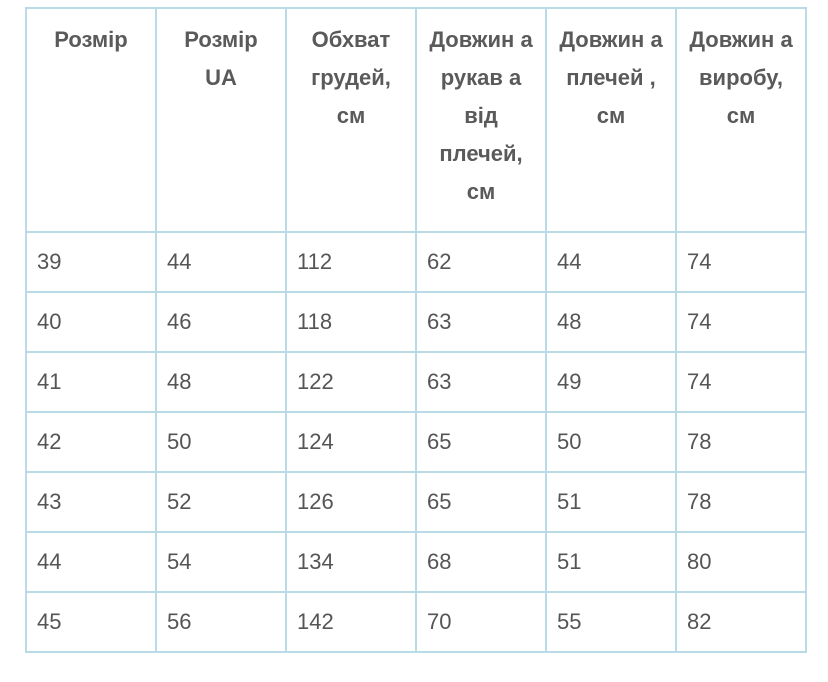 This screenshot has height=682, width=828. What do you see at coordinates (741, 120) in the screenshot?
I see `header-garment-length: Довжин а виробу, см` at bounding box center [741, 120].